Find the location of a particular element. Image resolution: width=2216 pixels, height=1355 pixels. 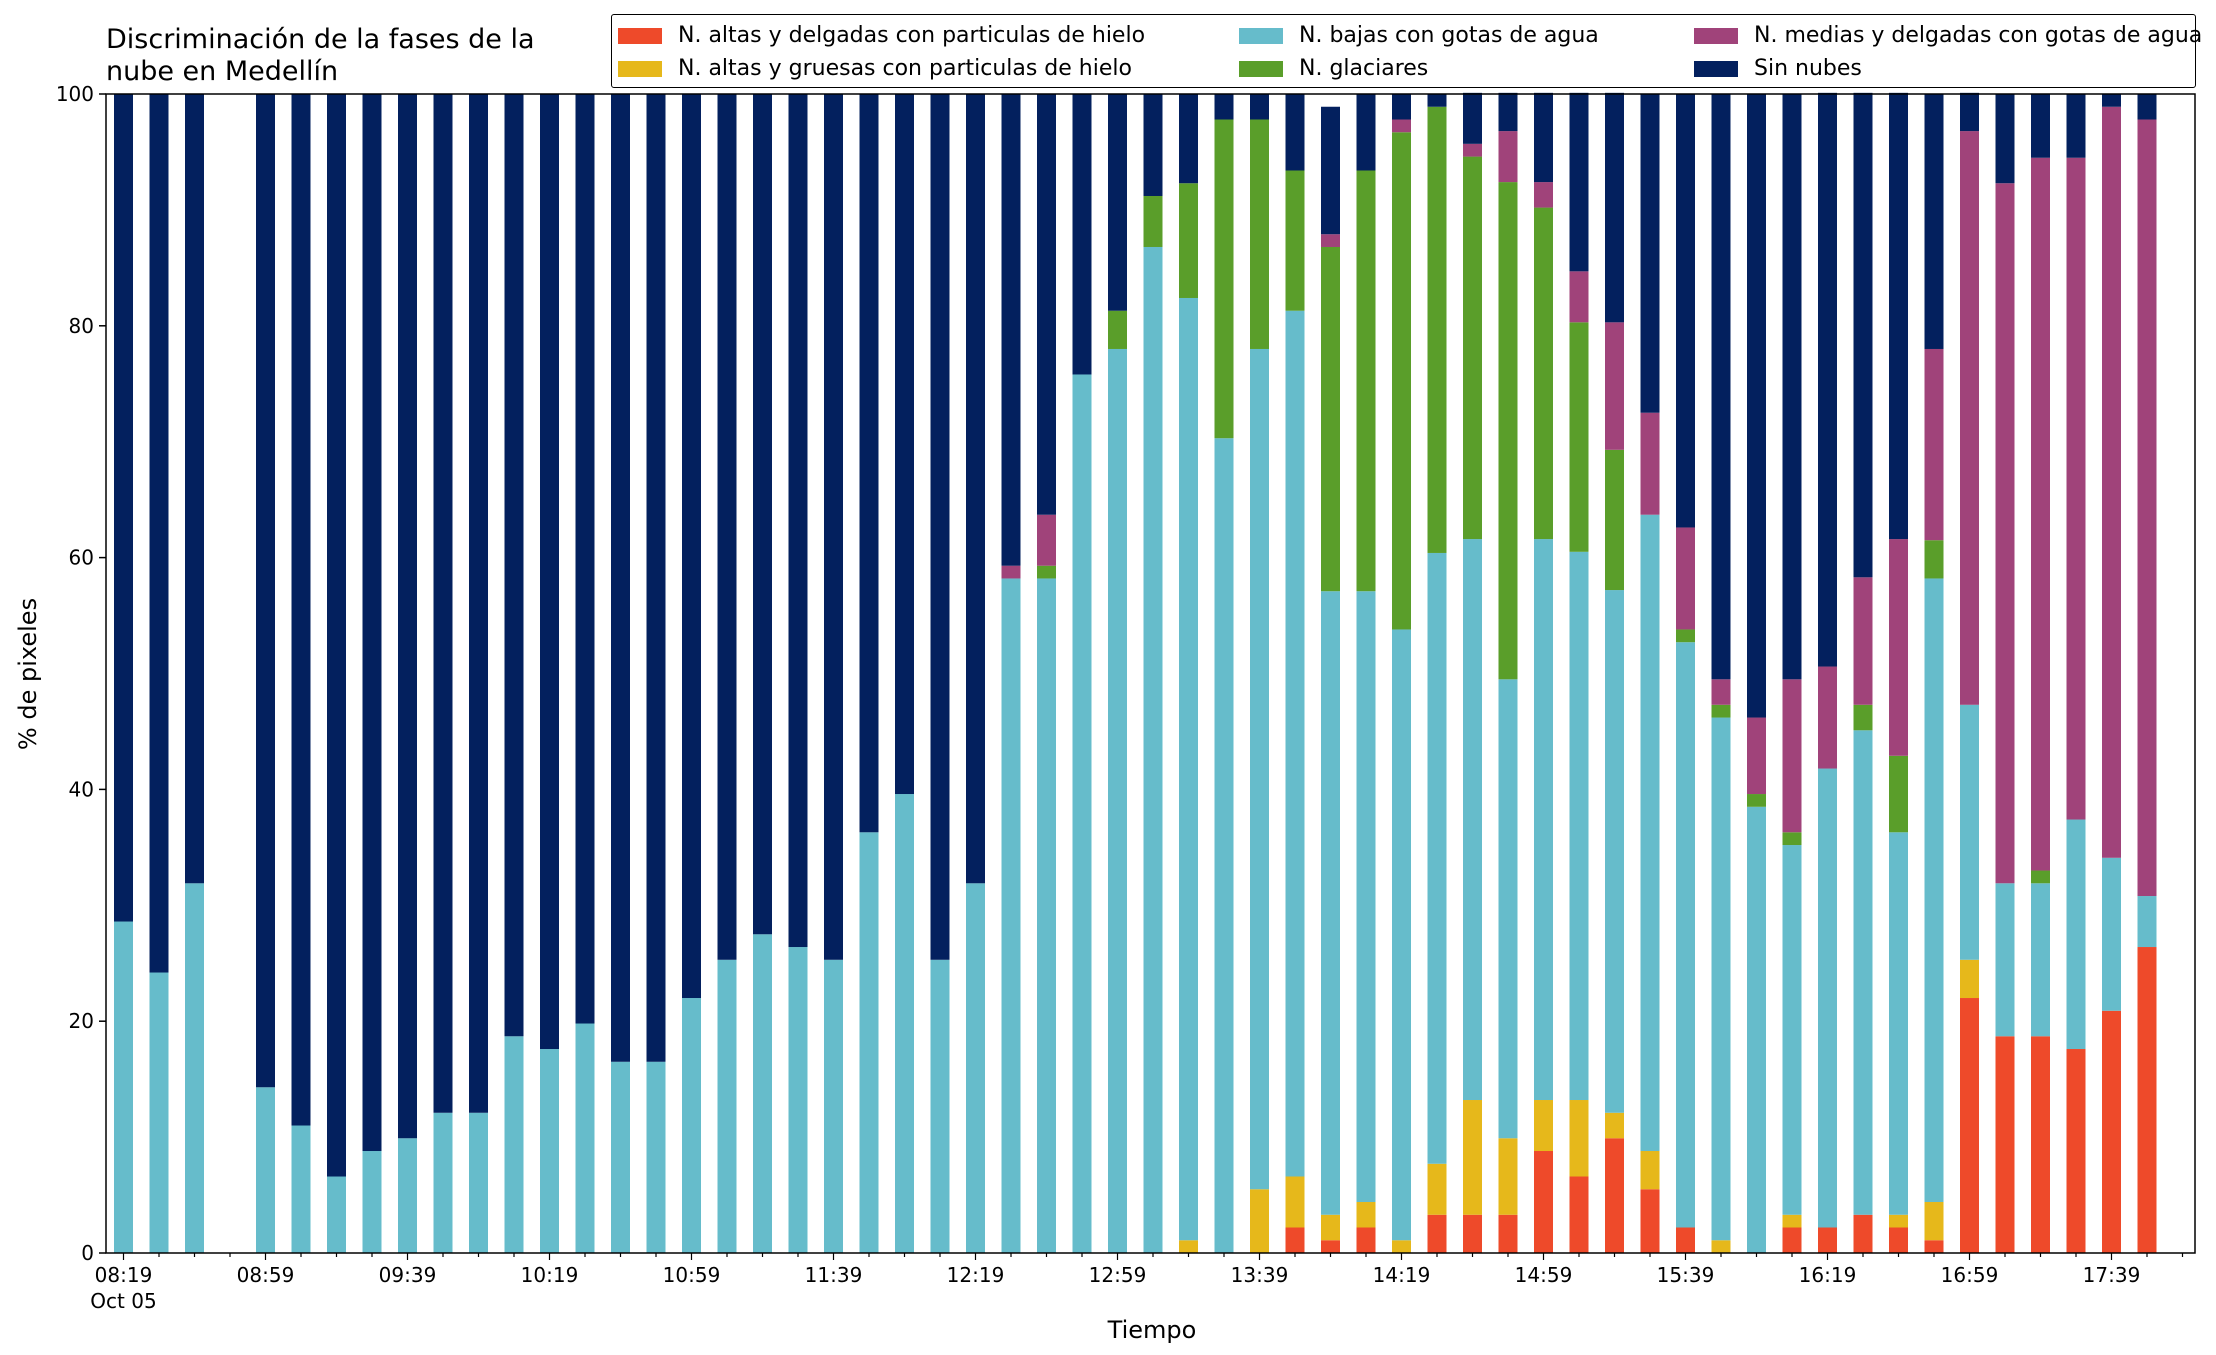

x-tick-label: 11:39 is located at coordinates (834, 1275).